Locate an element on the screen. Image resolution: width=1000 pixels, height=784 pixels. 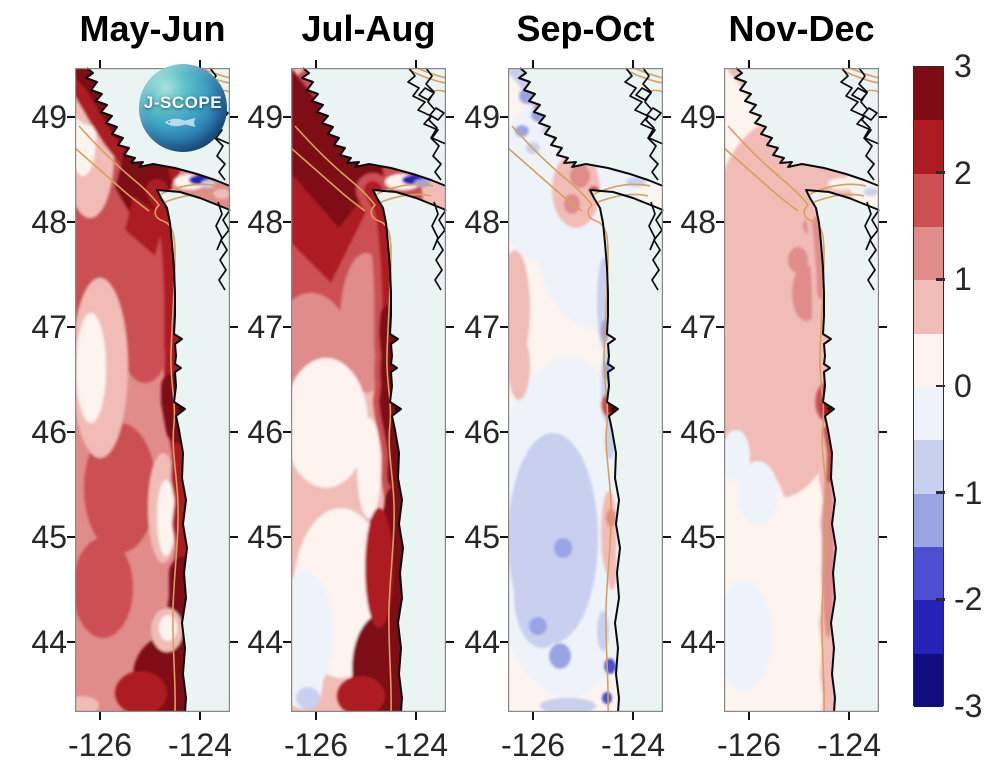
panel-title-may-jun: May-Jun is located at coordinates (152, 28).